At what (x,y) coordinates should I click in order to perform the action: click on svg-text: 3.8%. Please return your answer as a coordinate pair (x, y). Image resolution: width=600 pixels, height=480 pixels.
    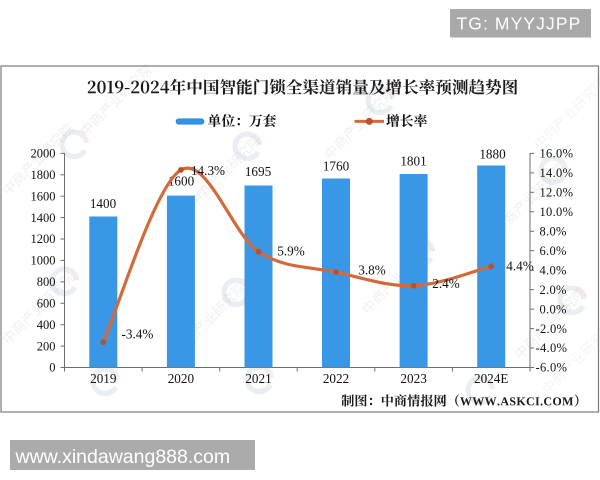
    Looking at the image, I should click on (371, 270).